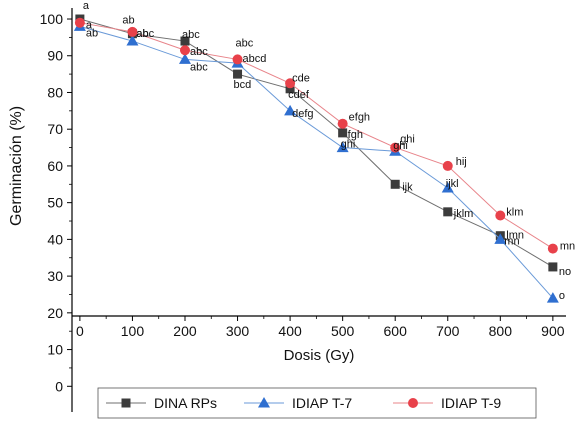  Describe the element at coordinates (243, 85) in the screenshot. I see `significance-label-dina-rps: bcd` at that location.